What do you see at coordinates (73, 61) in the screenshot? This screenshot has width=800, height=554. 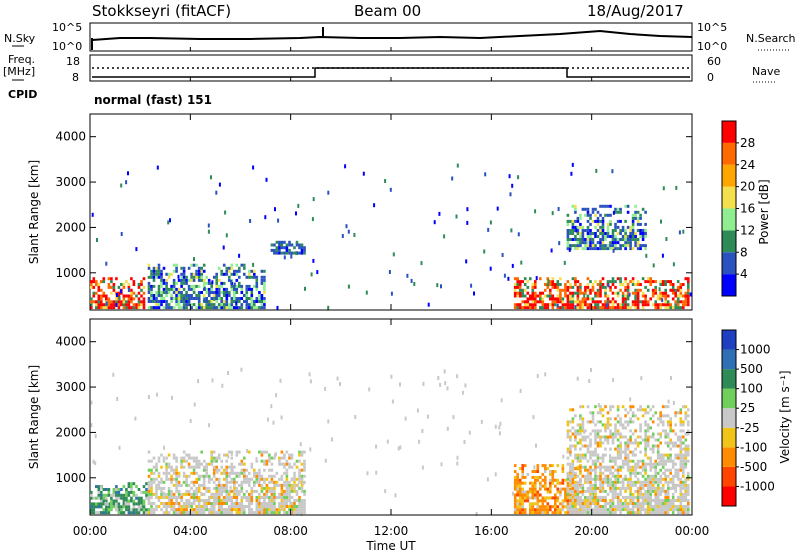 I see `freq-tick-top: 18` at bounding box center [73, 61].